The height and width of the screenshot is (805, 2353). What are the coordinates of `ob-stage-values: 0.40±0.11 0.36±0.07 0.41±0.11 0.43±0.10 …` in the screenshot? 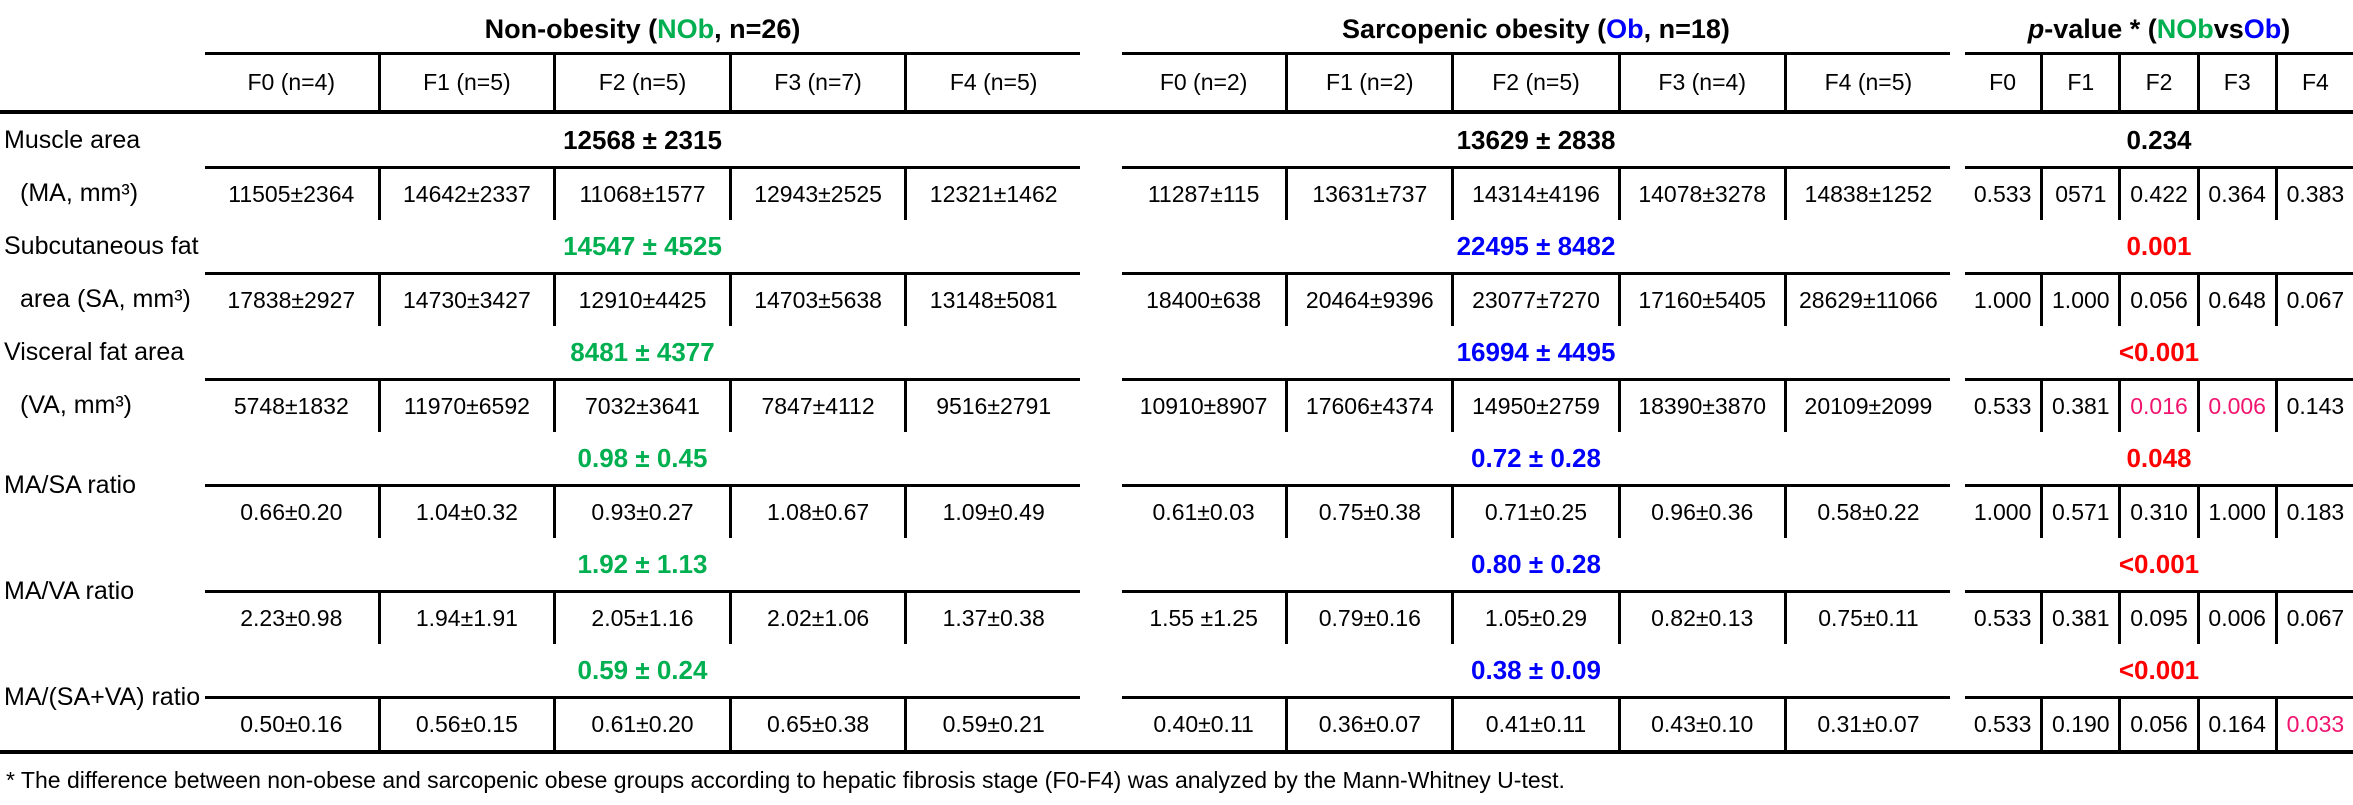 It's located at (1536, 723).